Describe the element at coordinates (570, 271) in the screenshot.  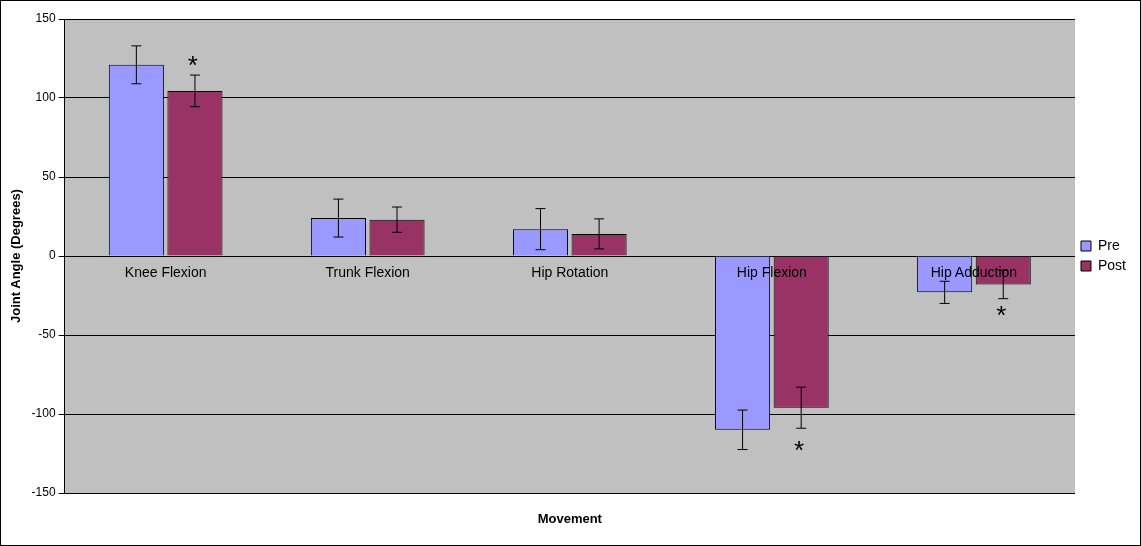
I see `x-tick-label: Hip Rotation` at that location.